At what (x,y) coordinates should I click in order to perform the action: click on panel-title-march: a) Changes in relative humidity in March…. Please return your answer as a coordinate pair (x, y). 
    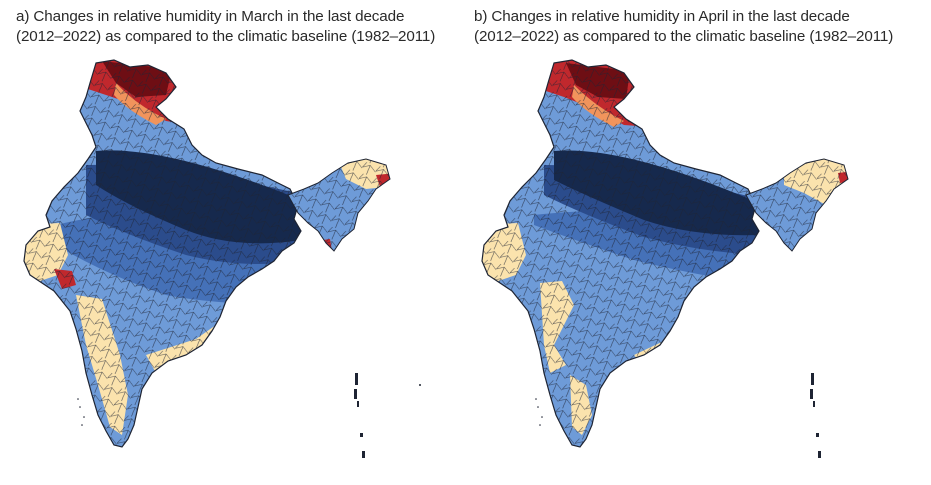
    Looking at the image, I should click on (246, 27).